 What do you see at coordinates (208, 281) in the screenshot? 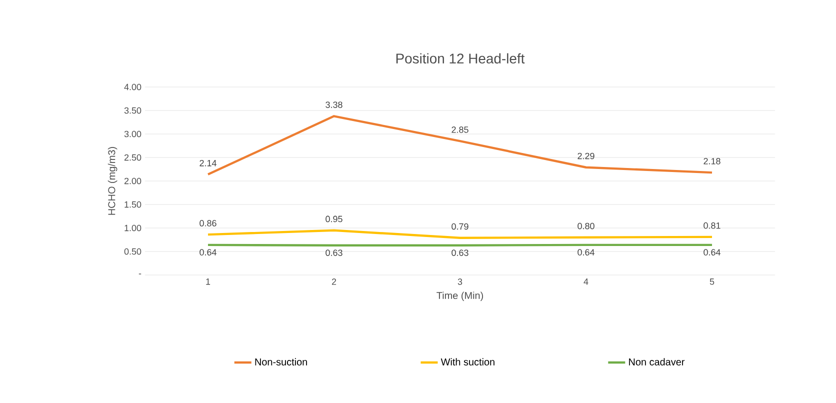
I see `x-tick-label: 1` at bounding box center [208, 281].